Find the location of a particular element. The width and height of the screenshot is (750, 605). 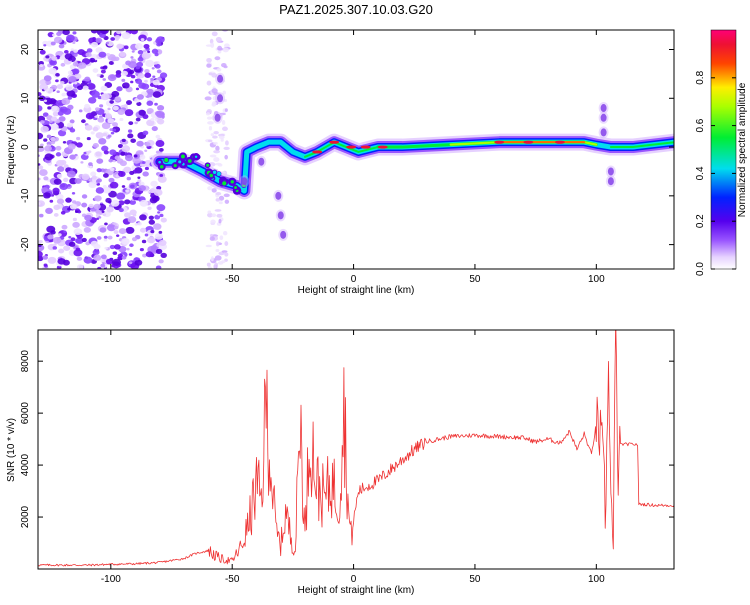

snr-ytick-label: 4000 is located at coordinates (25, 465).